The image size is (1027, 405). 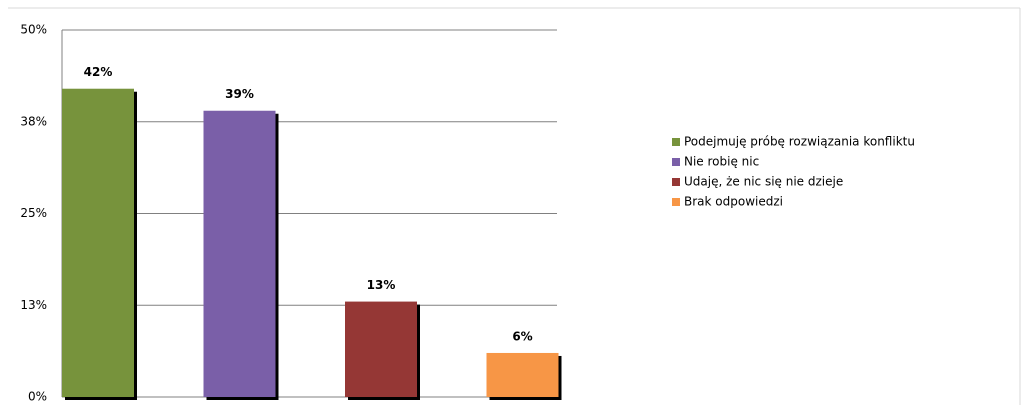 I want to click on value-label: 42%, so click(x=98, y=72).